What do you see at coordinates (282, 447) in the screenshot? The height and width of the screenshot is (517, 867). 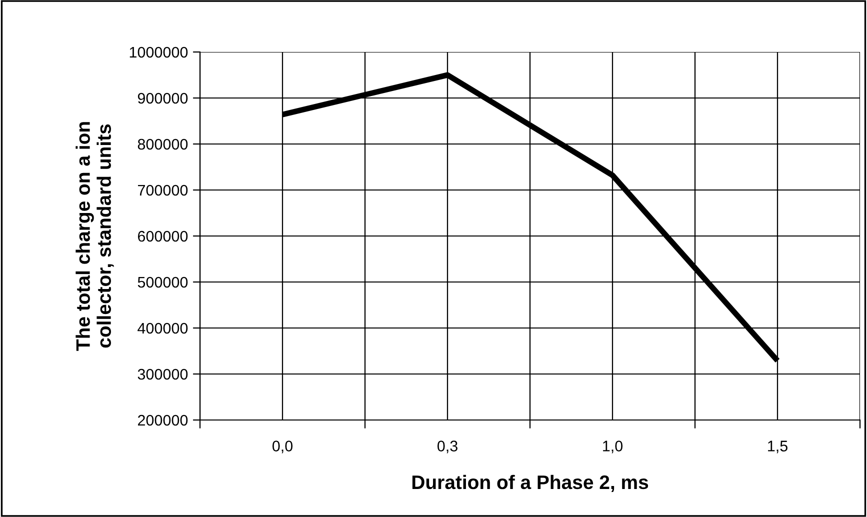 I see `x-tick-label: 0,0` at bounding box center [282, 447].